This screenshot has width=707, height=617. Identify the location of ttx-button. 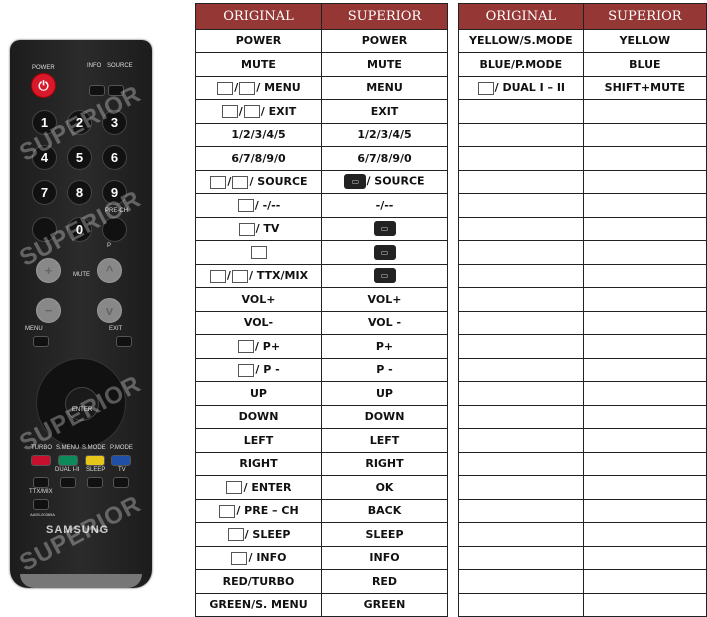
(41, 504).